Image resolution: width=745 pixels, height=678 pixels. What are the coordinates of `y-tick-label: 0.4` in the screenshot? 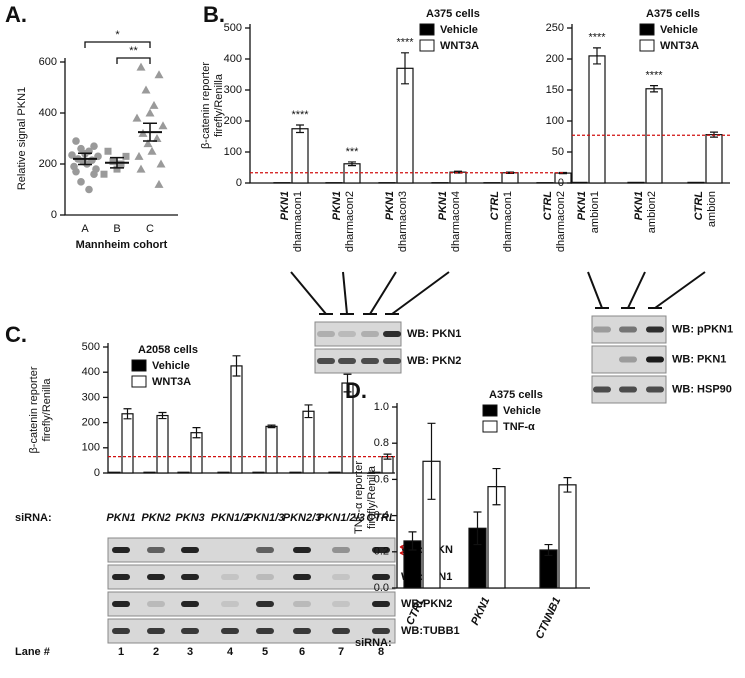 It's located at (381, 516).